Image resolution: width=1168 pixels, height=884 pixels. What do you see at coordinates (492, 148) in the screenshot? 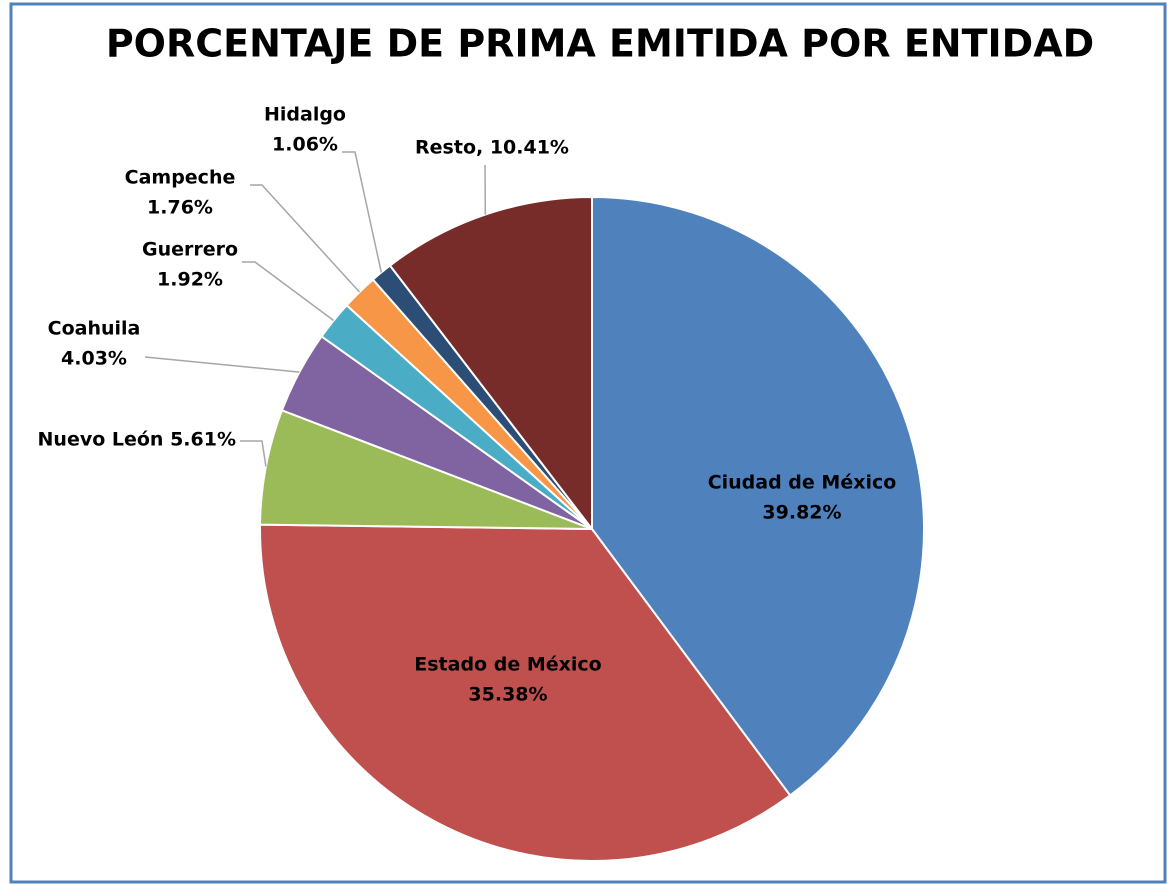
I see `data-label: Resto, 10.41%` at bounding box center [492, 148].